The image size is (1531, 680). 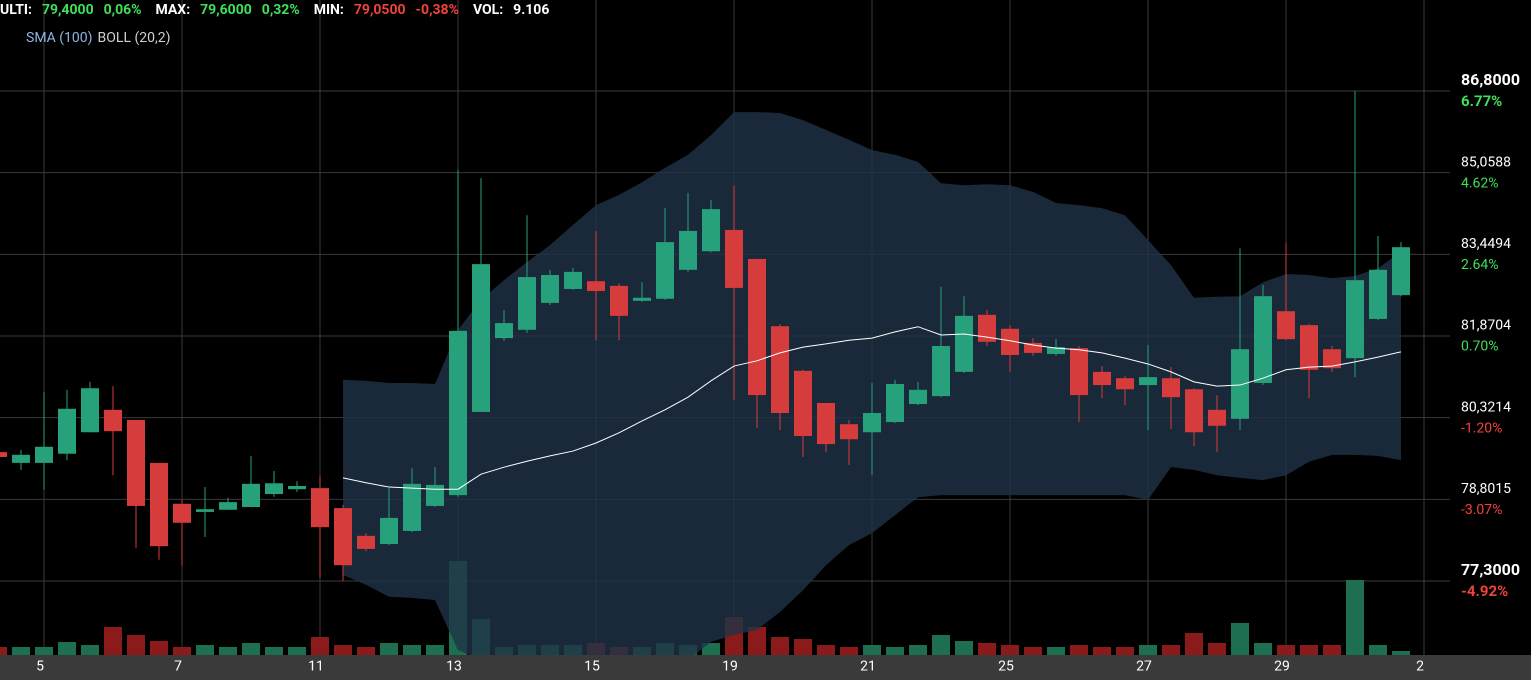 I want to click on x-tick-label: 13, so click(x=454, y=667).